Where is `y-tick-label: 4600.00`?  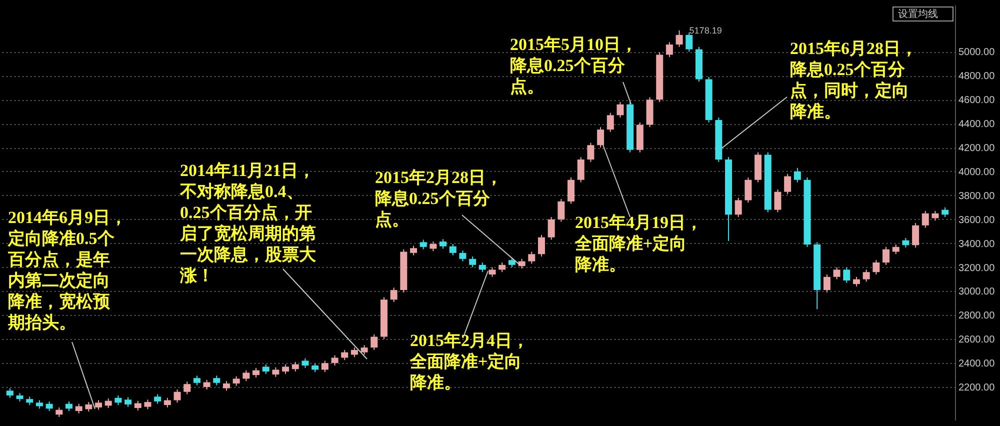 y-tick-label: 4600.00 is located at coordinates (977, 100).